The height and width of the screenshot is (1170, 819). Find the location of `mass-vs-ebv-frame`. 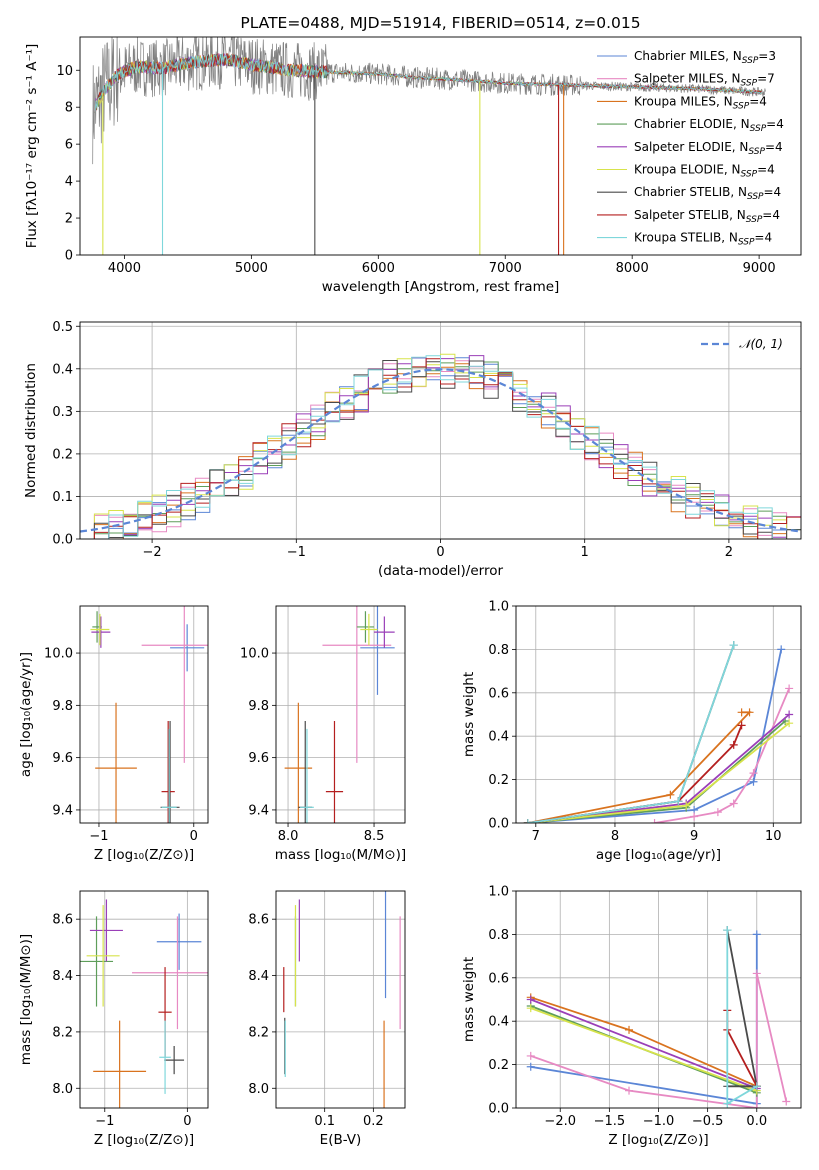

mass-vs-ebv-frame is located at coordinates (340, 999).